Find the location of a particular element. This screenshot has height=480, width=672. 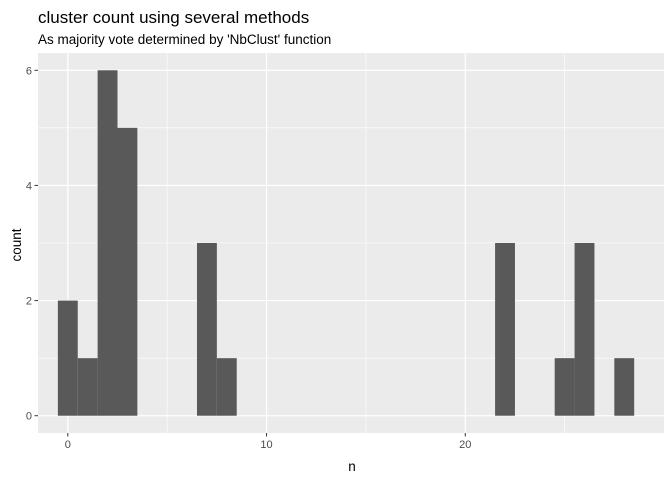

y-axis: 0 2 4 6 is located at coordinates (32, 244).